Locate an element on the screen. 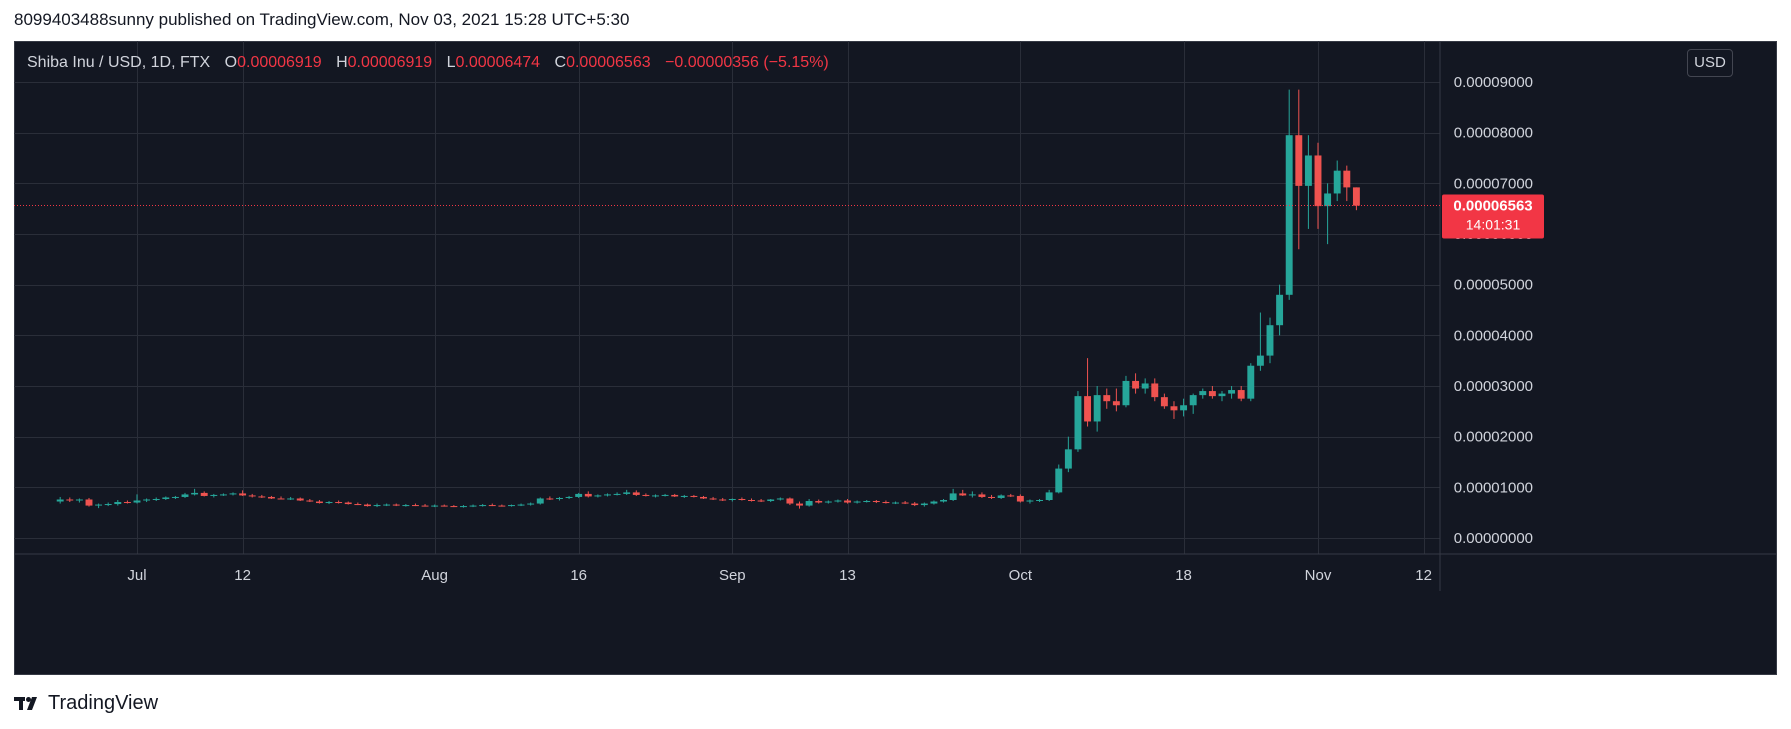 Image resolution: width=1791 pixels, height=729 pixels. tradingview-logo: TradingView is located at coordinates (86, 703).